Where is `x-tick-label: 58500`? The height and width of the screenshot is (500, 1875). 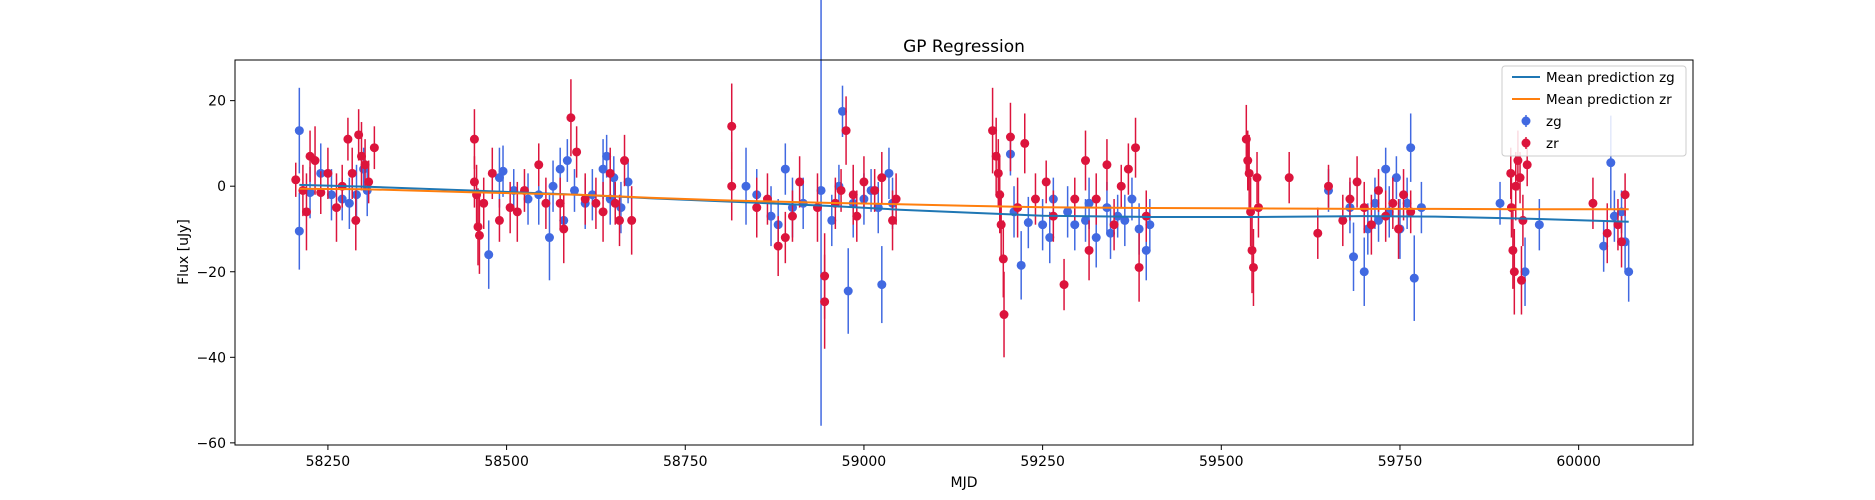
x-tick-label: 58500 is located at coordinates (506, 462).